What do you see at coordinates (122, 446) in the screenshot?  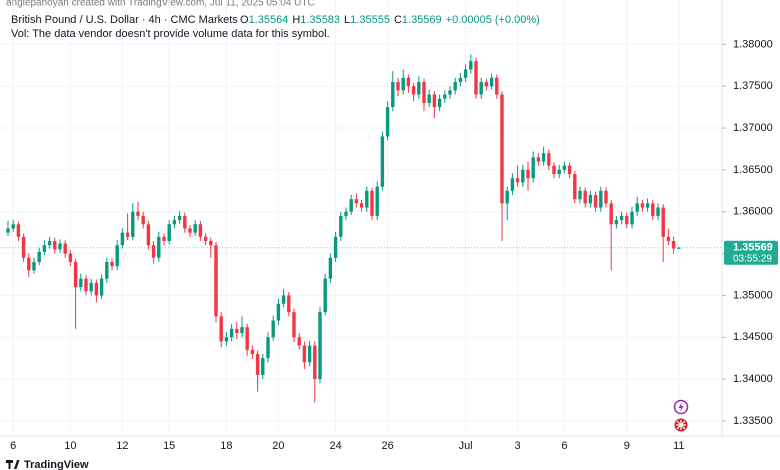 I see `x-tick-label: 12` at bounding box center [122, 446].